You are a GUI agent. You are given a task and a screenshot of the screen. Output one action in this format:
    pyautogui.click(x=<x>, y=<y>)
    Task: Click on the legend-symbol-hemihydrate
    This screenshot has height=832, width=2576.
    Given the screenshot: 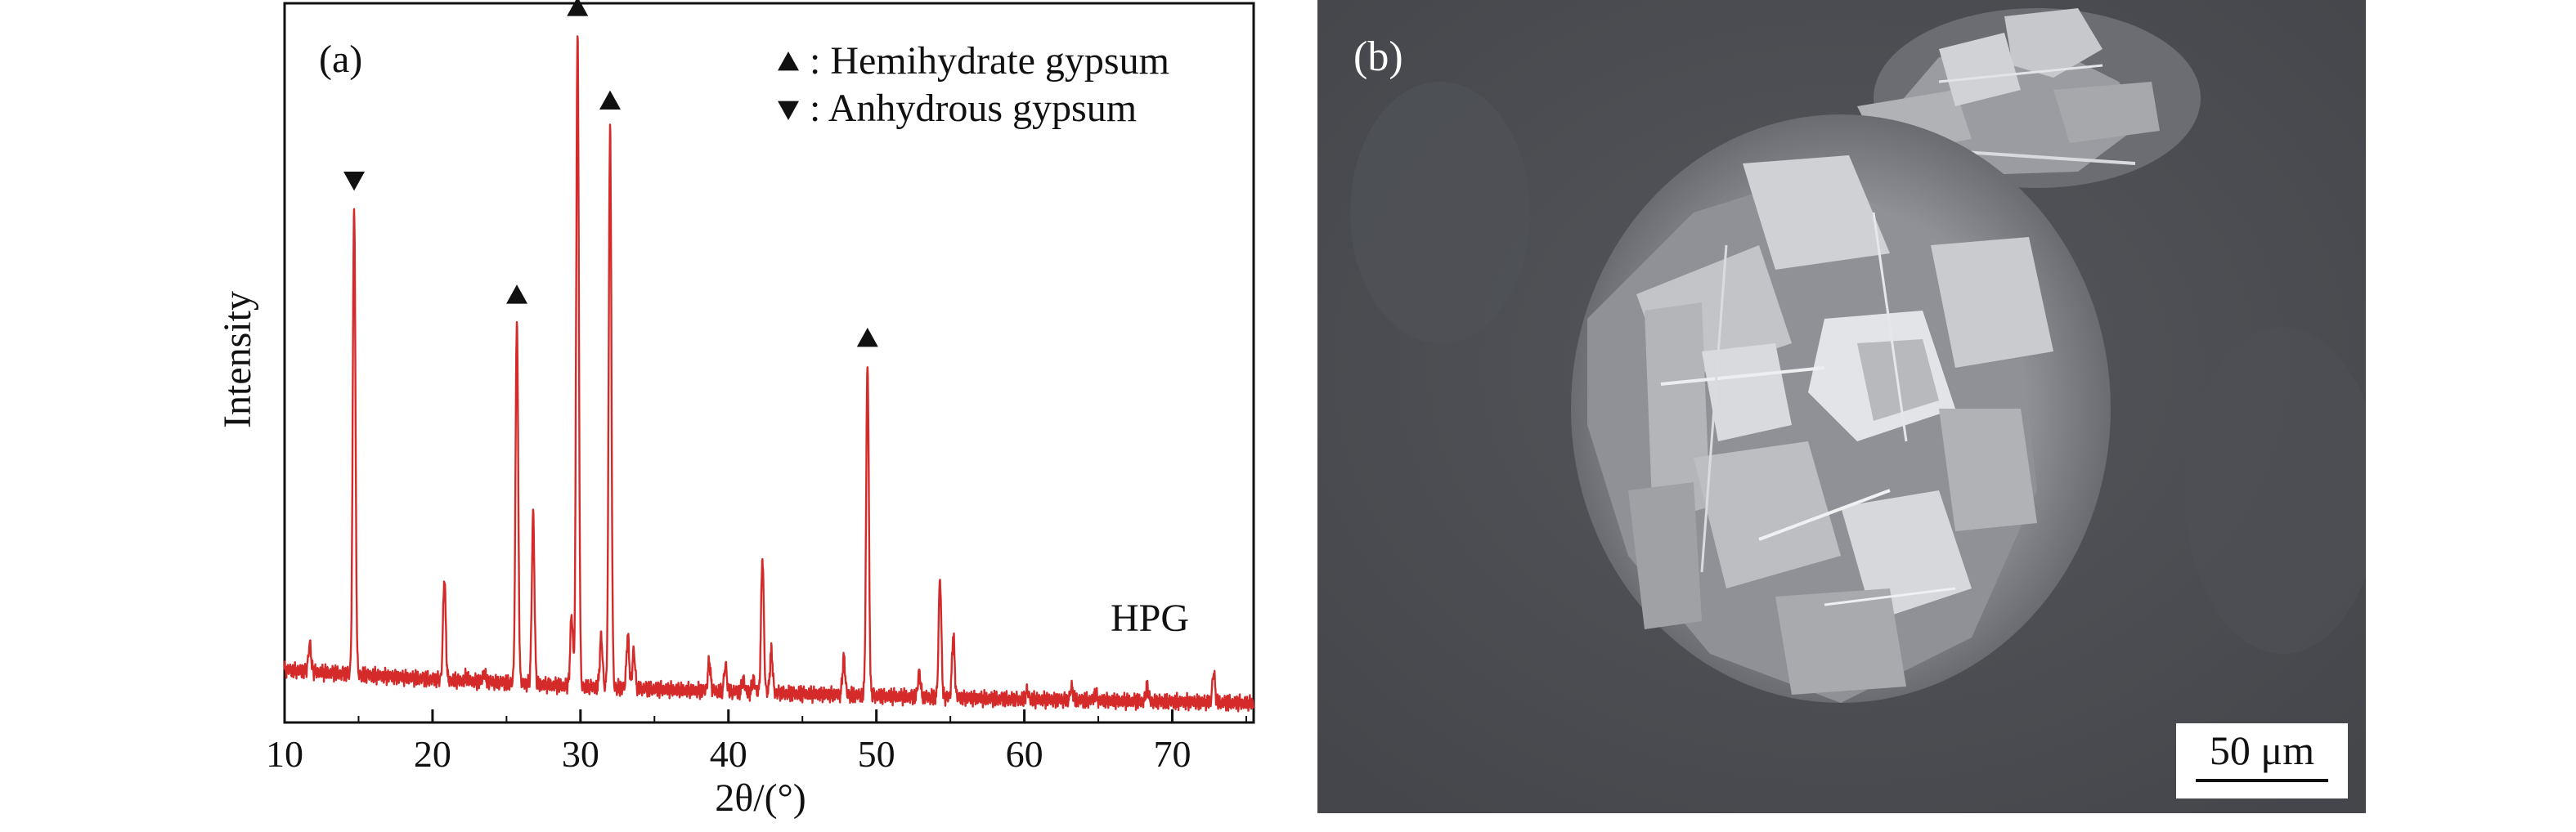 What is the action you would take?
    pyautogui.click(x=788, y=61)
    